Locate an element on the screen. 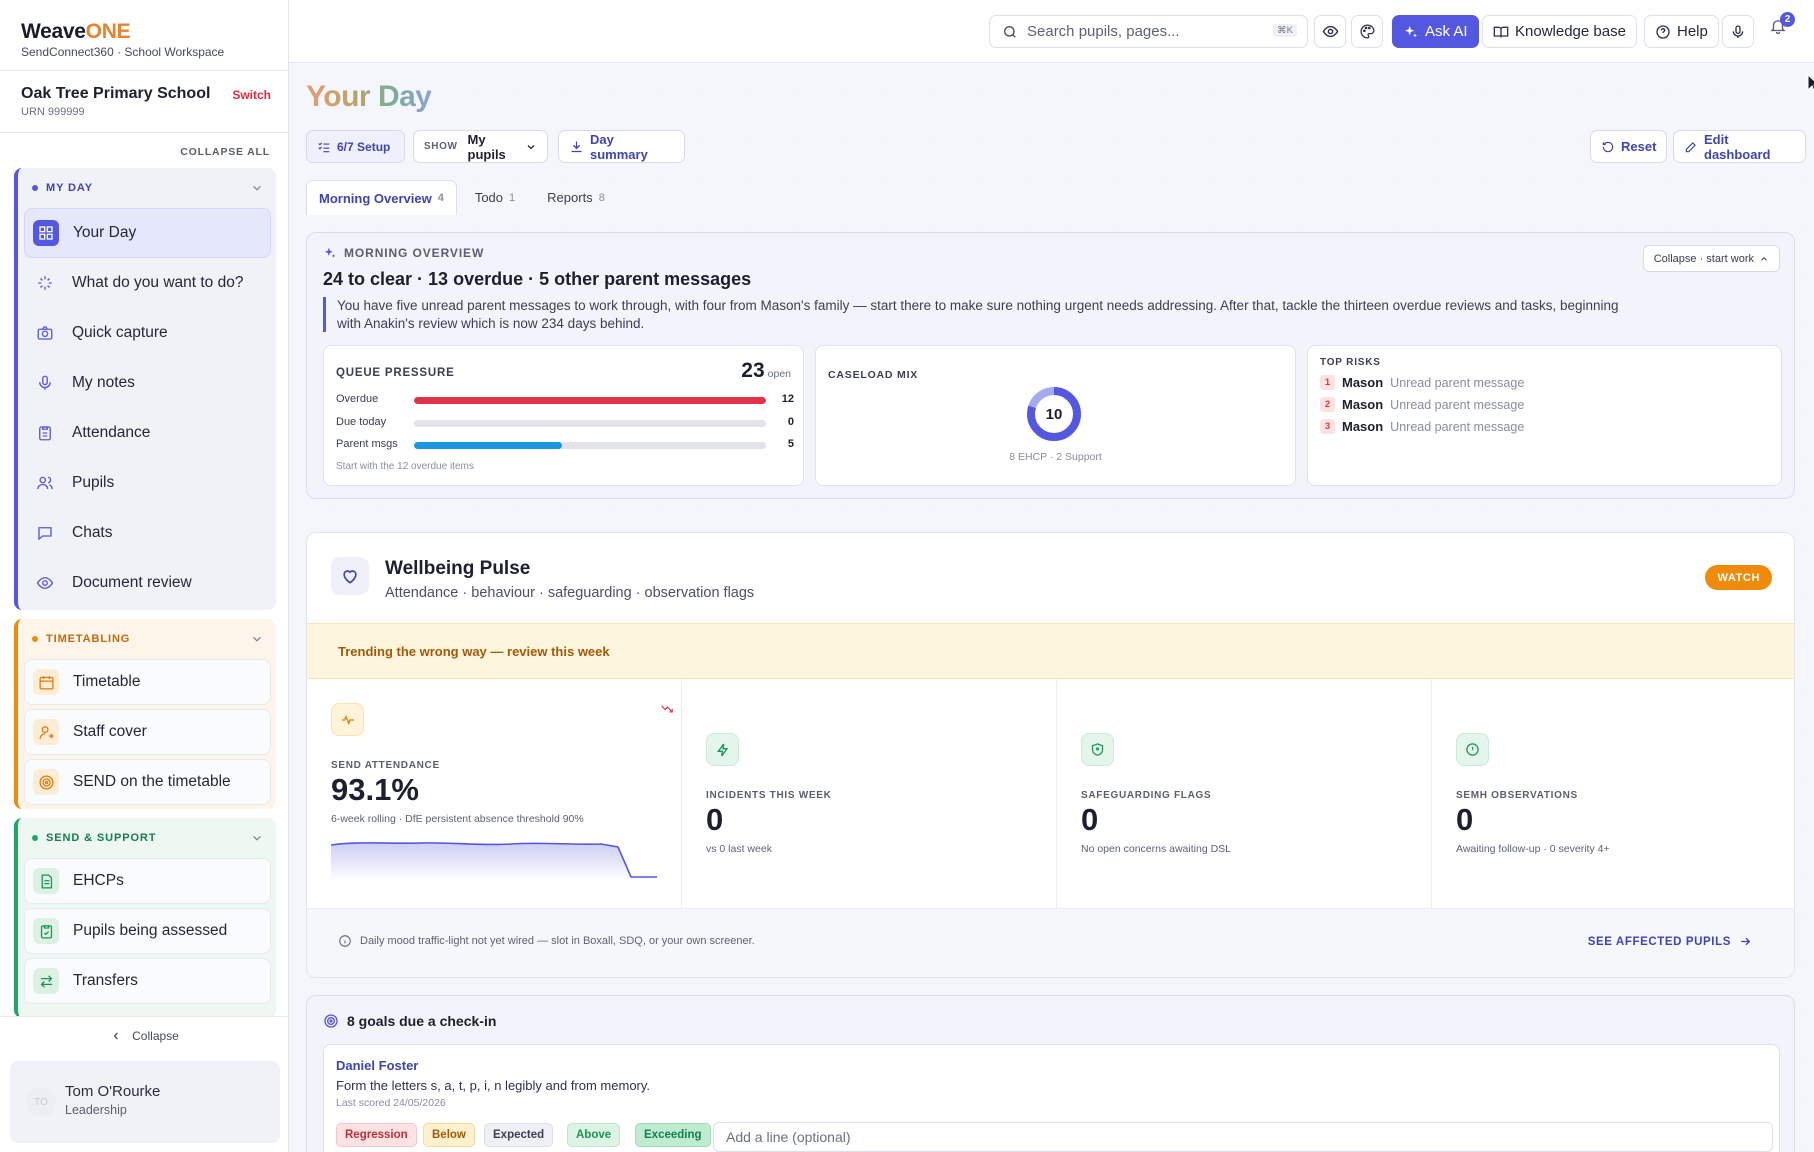  sidebar-item-timetable: Timetable is located at coordinates (147, 682).